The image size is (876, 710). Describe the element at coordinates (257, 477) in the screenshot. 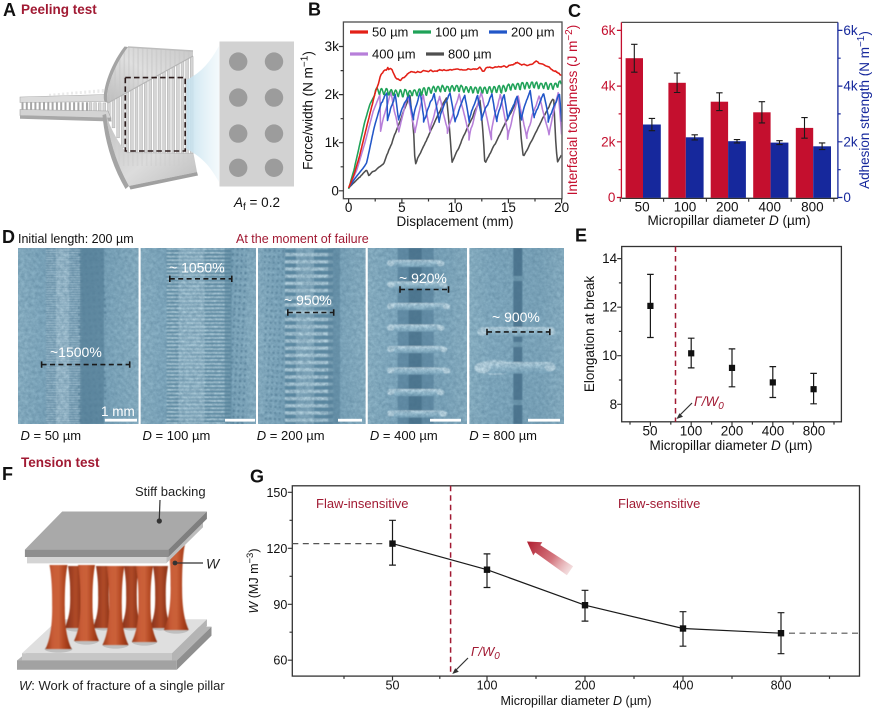

I see `svg-text: G` at that location.